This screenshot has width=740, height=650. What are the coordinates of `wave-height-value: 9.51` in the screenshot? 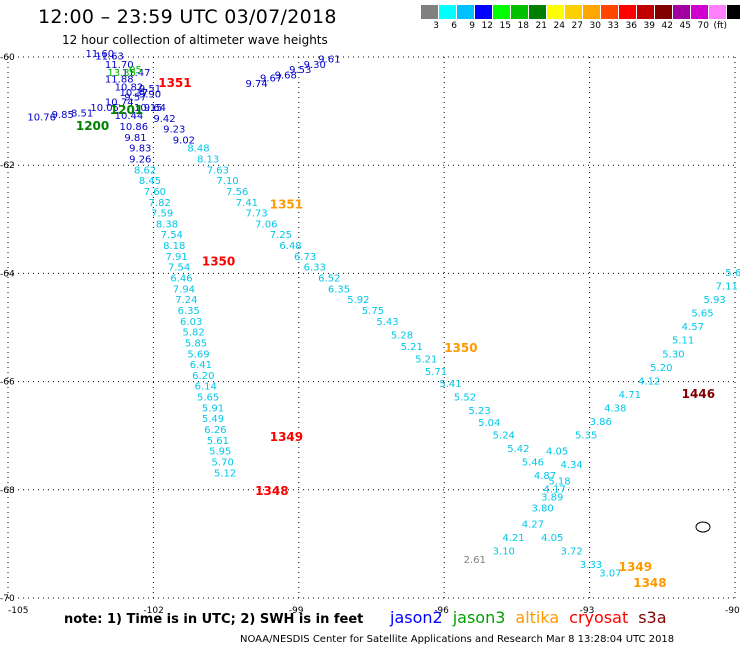 It's located at (150, 89).